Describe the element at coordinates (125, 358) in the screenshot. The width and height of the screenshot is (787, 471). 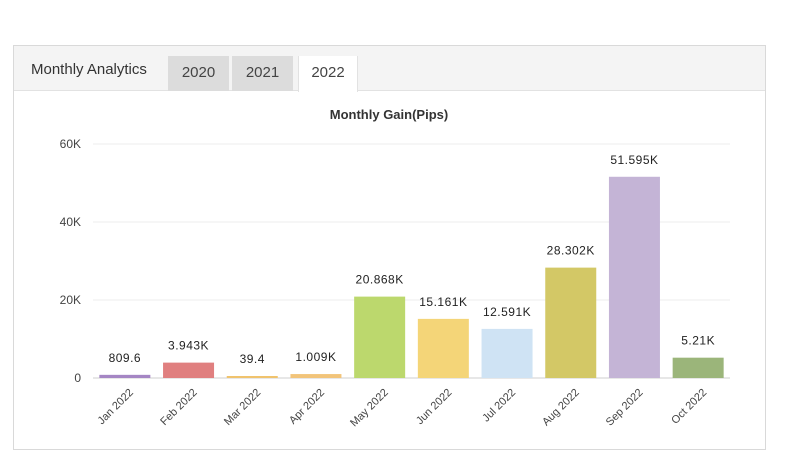
I see `data-label: 809.6` at that location.